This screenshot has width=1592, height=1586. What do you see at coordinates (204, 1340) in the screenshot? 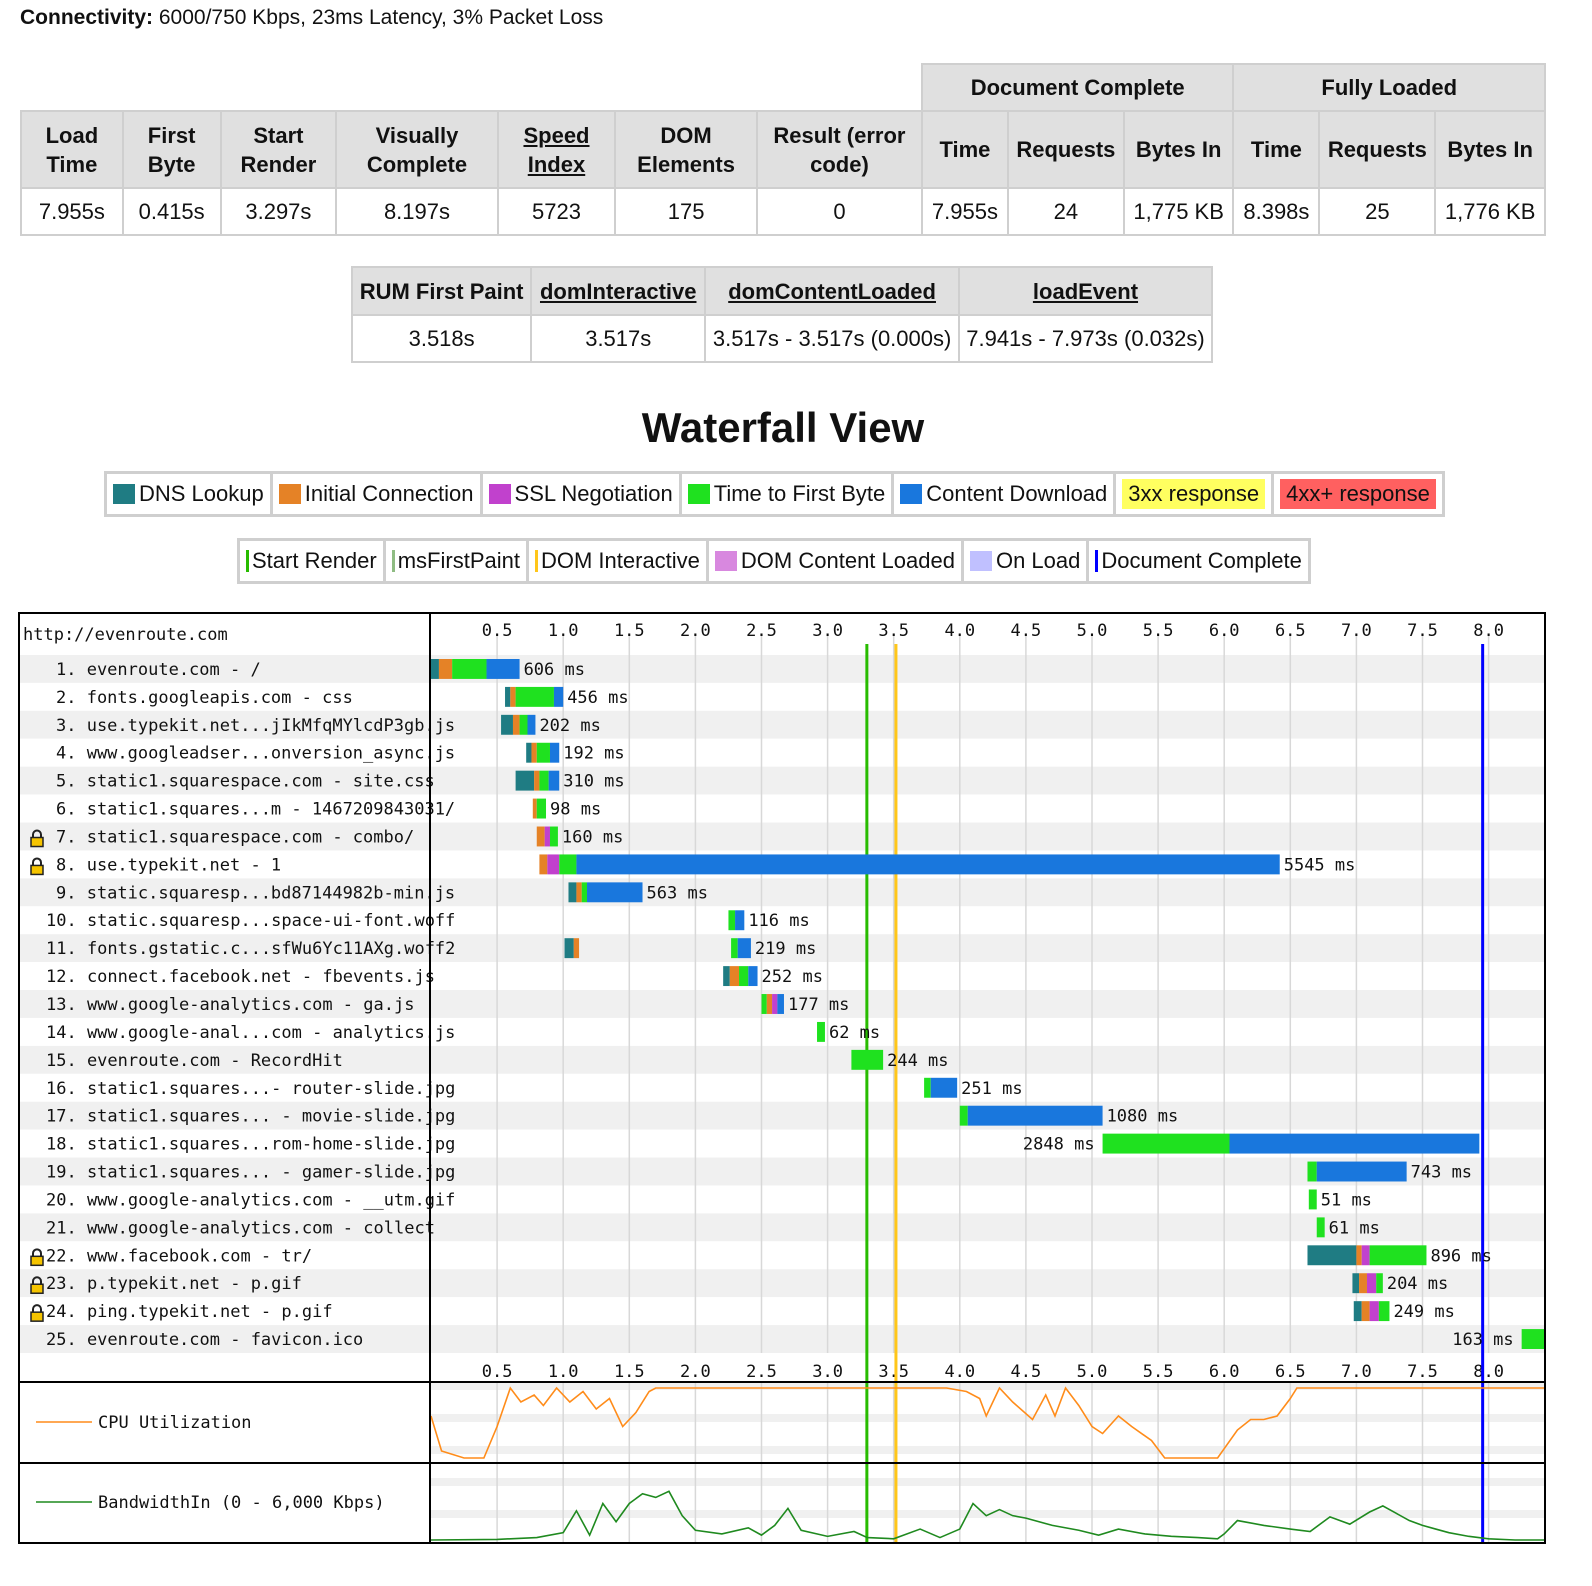
I see `request-label: 25. evenroute.com - favicon.ico` at bounding box center [204, 1340].